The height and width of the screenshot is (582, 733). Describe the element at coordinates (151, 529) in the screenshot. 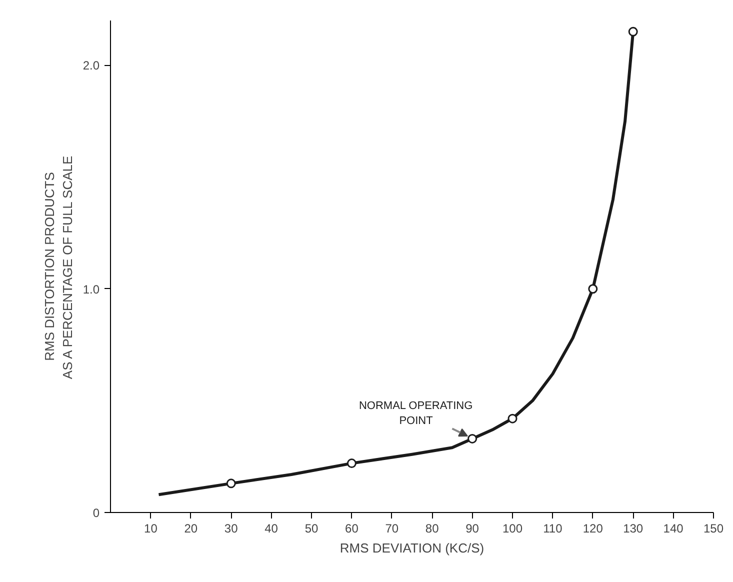

I see `x-tick-label: 10` at that location.